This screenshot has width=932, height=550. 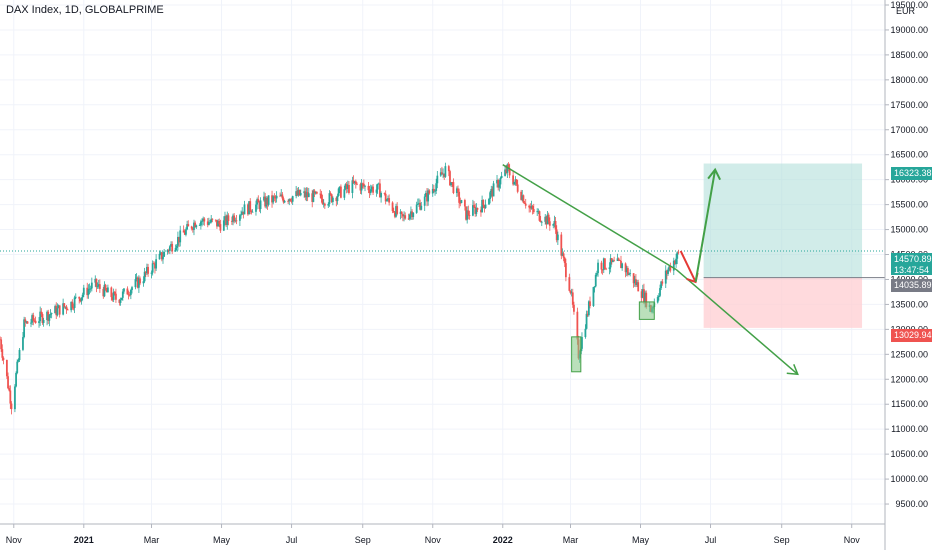 I want to click on y-tick-label: 9500.00, so click(x=911, y=504).